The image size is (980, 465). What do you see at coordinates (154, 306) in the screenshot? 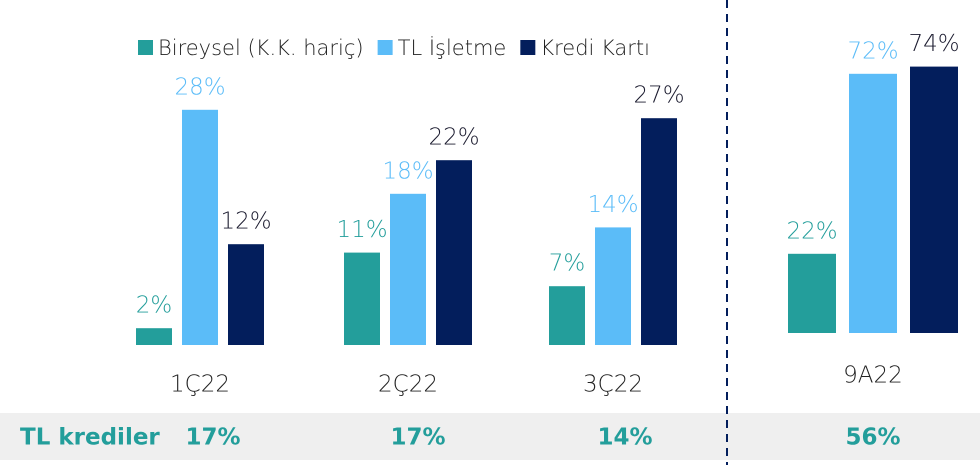
I see `value-label: 2%` at bounding box center [154, 306].